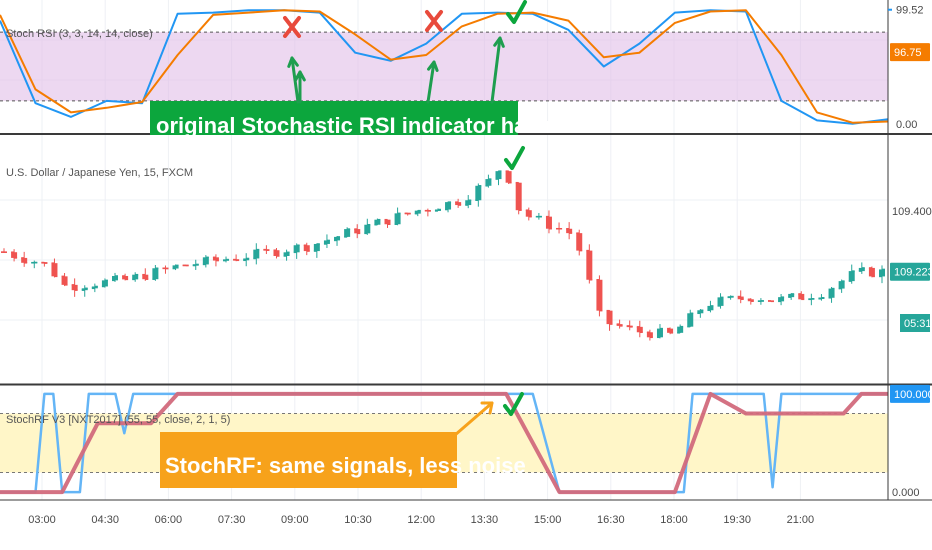 This screenshot has width=932, height=550. What do you see at coordinates (912, 212) in the screenshot?
I see `price-tick-label: 109.400` at bounding box center [912, 212].